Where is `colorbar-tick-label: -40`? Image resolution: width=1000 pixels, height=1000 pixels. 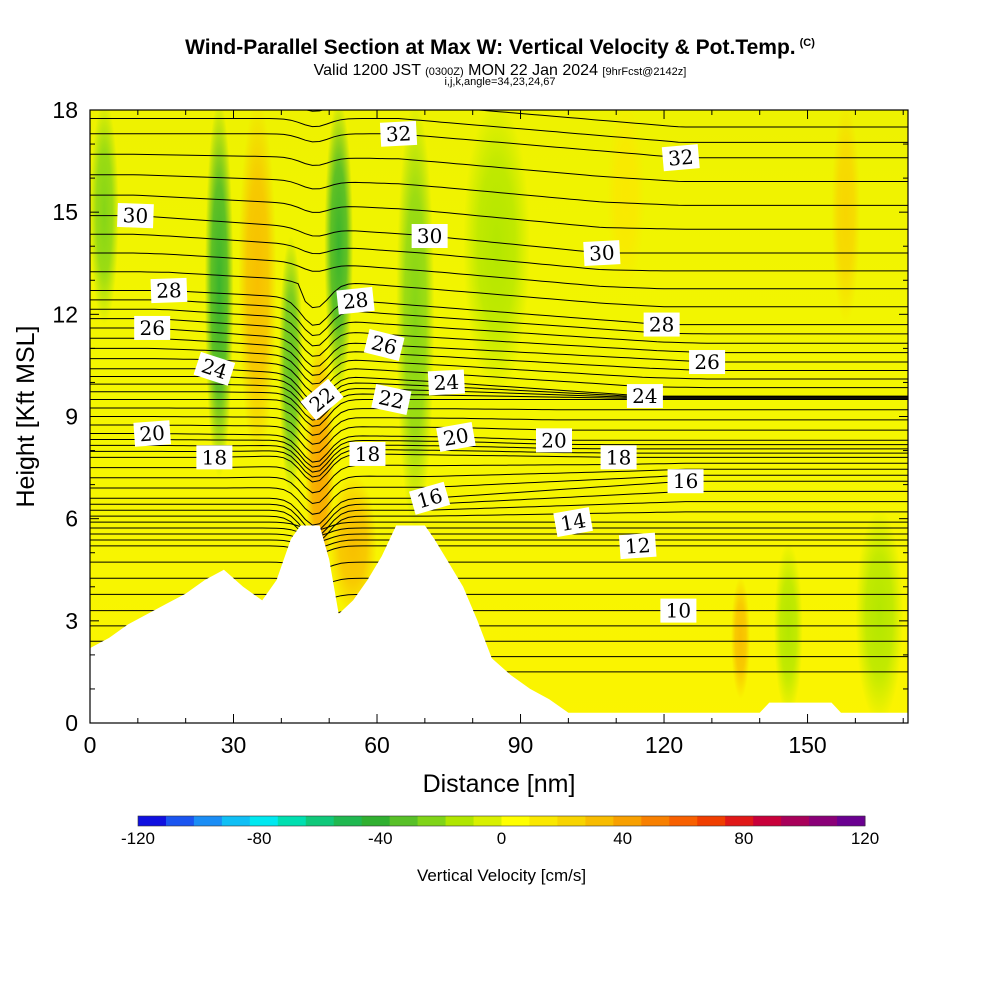
colorbar-tick-label: -40 is located at coordinates (380, 838).